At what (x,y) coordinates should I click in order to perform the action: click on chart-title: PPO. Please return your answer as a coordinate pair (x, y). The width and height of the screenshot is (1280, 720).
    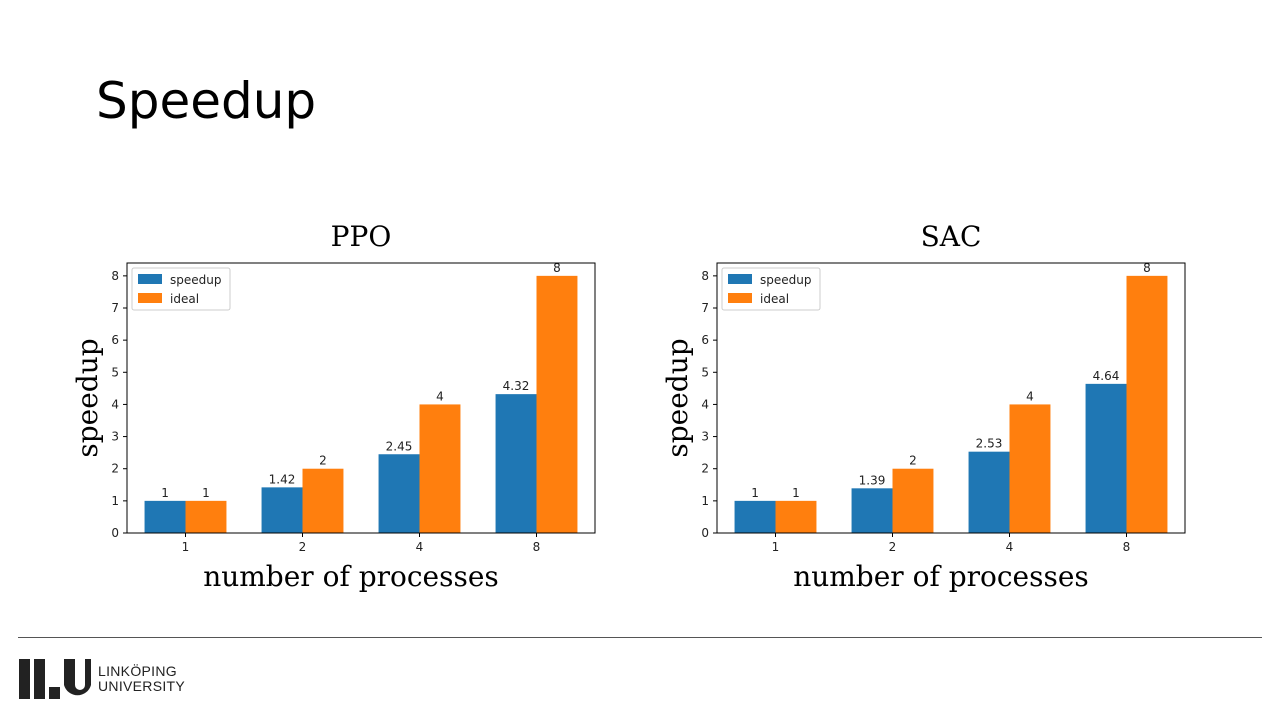
    Looking at the image, I should click on (361, 236).